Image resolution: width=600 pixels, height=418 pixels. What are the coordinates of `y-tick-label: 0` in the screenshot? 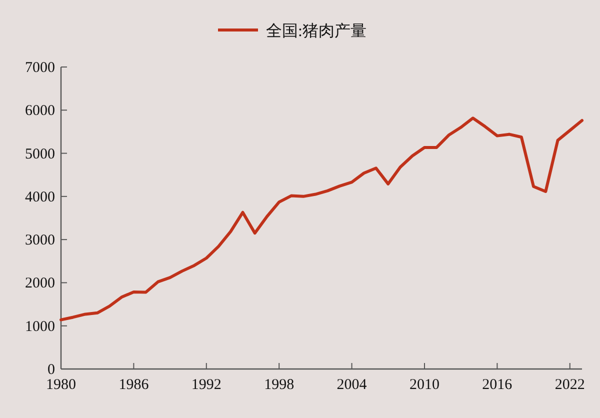 It's located at (51, 370).